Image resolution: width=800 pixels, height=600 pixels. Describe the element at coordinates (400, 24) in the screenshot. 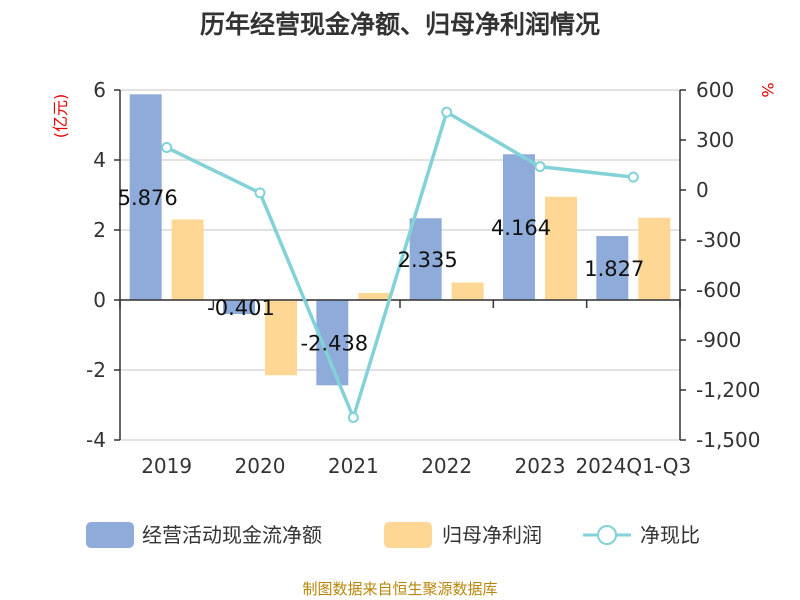

I see `chart-title: 历年经营现金净额、归母净利润情况` at that location.